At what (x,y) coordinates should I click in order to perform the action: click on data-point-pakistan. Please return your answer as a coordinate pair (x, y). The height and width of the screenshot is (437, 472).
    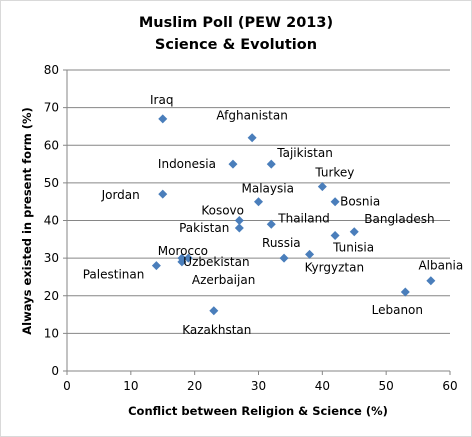
    Looking at the image, I should click on (239, 228).